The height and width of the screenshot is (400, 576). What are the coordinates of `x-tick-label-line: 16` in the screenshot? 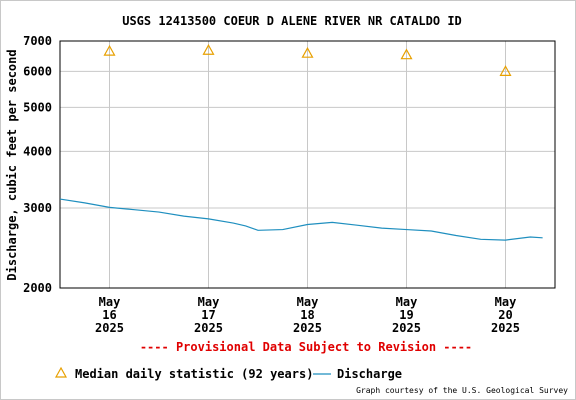 It's located at (109, 315).